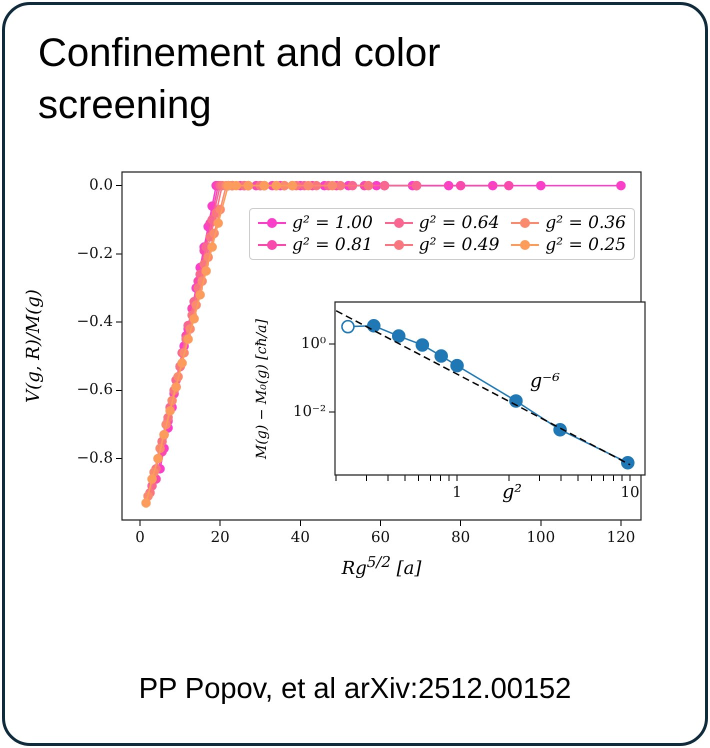 Image resolution: width=710 pixels, height=748 pixels. What do you see at coordinates (94, 253) in the screenshot?
I see `y-tick-label: −0.2` at bounding box center [94, 253].